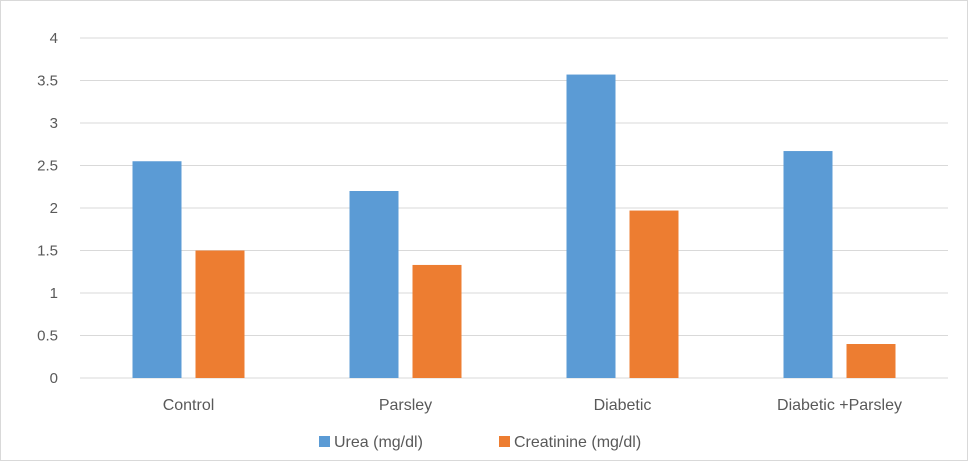  I want to click on y-tick-label: 1.5, so click(47, 251).